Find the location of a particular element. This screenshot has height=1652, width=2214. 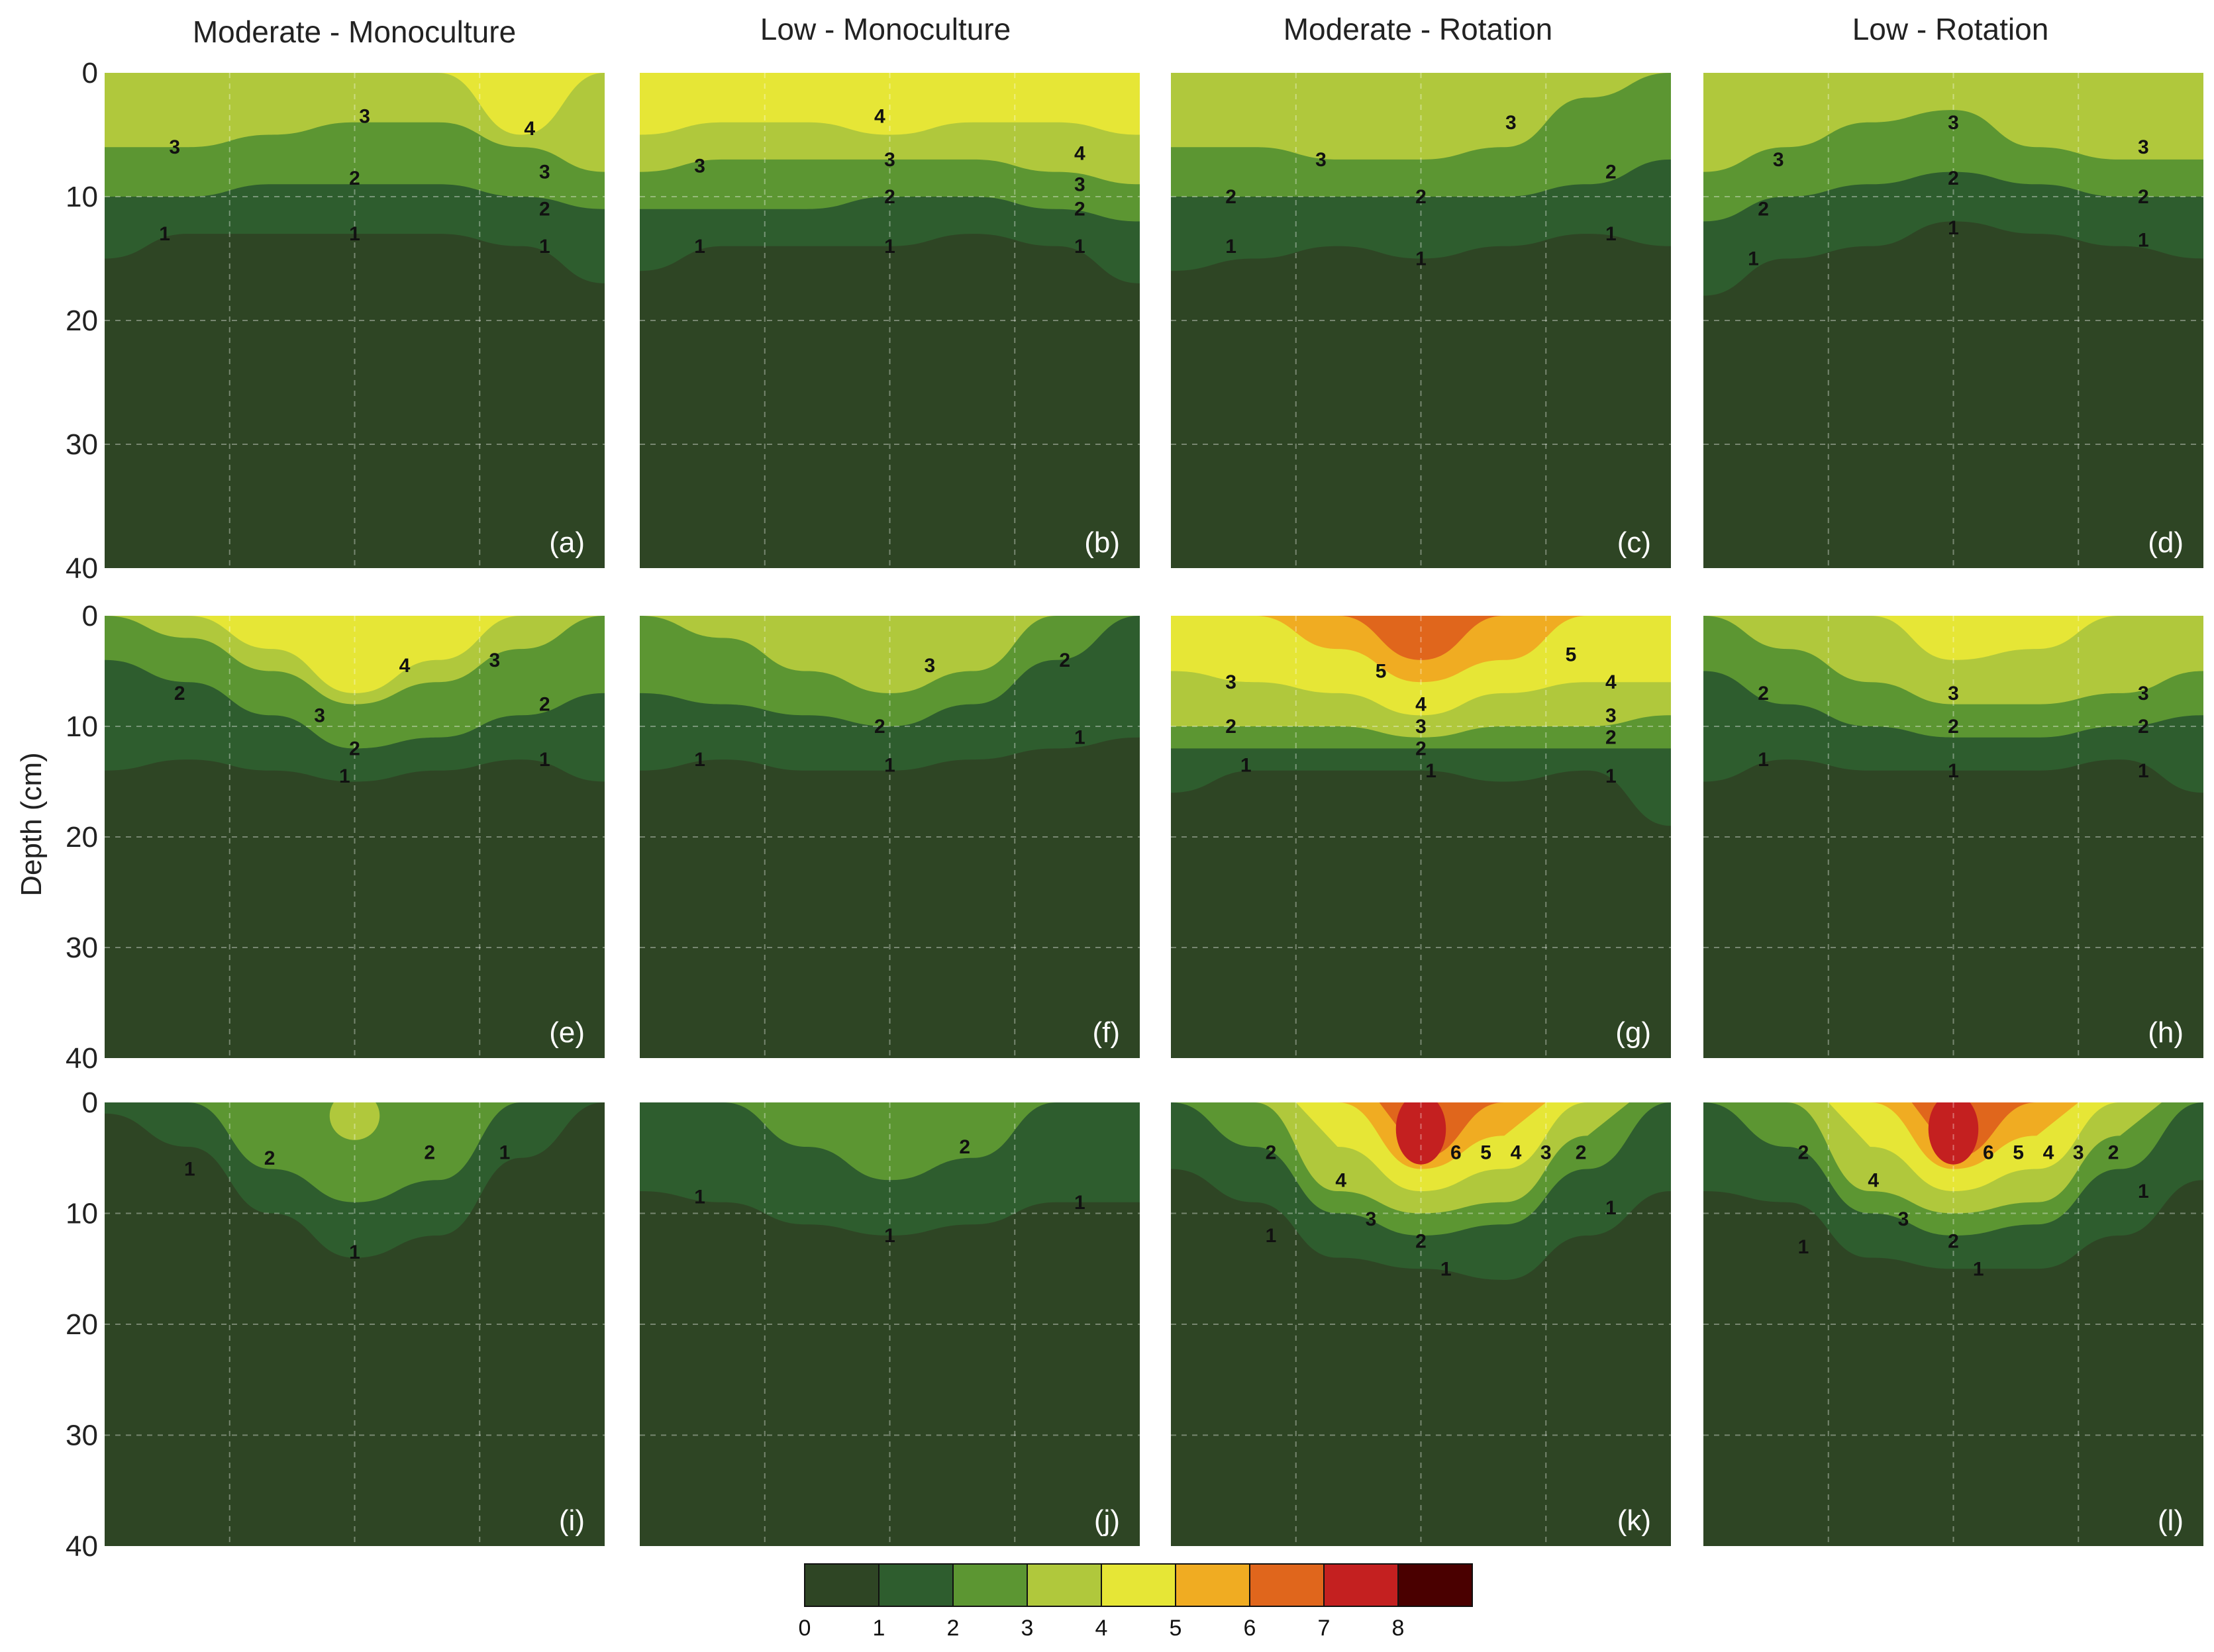

column-title-low-rotation: Low - Rotation is located at coordinates (1950, 29).